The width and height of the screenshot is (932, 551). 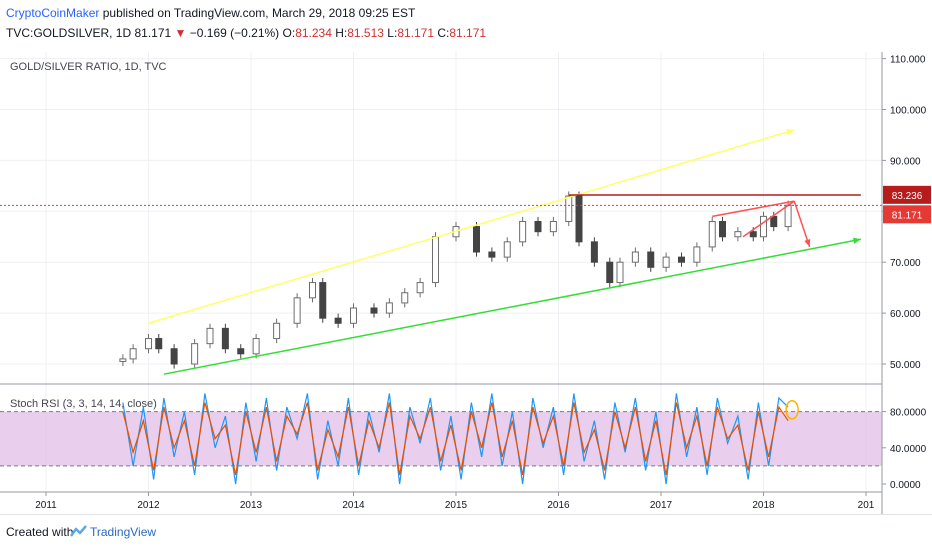 I want to click on author-link: CryptoCoinMaker, so click(x=53, y=13).